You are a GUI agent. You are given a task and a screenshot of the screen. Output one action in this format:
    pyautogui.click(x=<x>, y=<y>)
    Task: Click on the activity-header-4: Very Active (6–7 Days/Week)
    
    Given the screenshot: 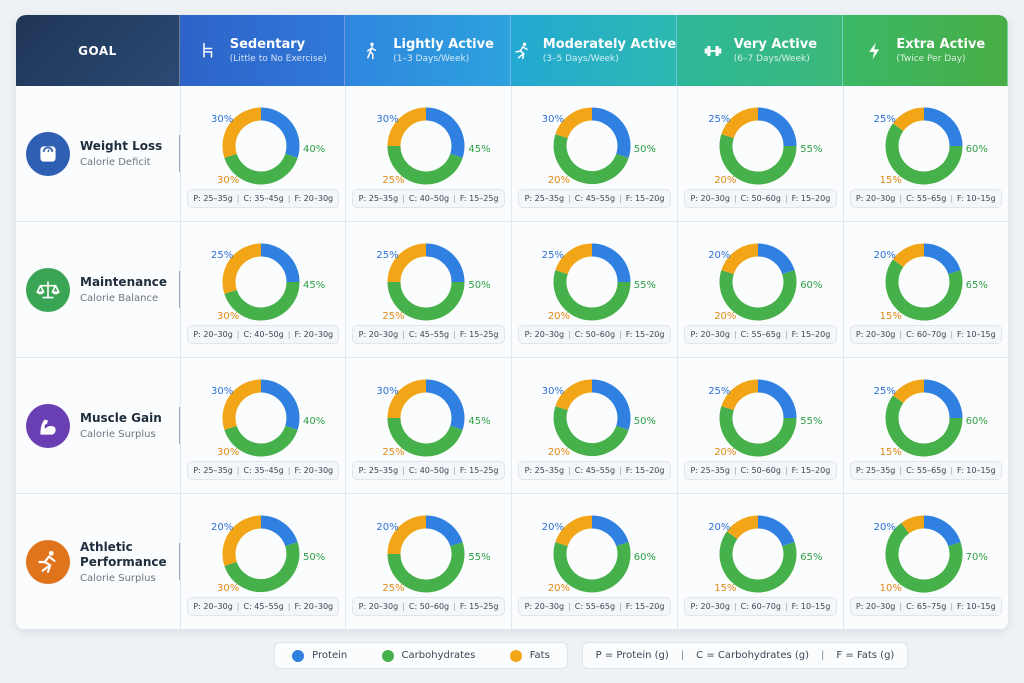 What is the action you would take?
    pyautogui.click(x=760, y=50)
    